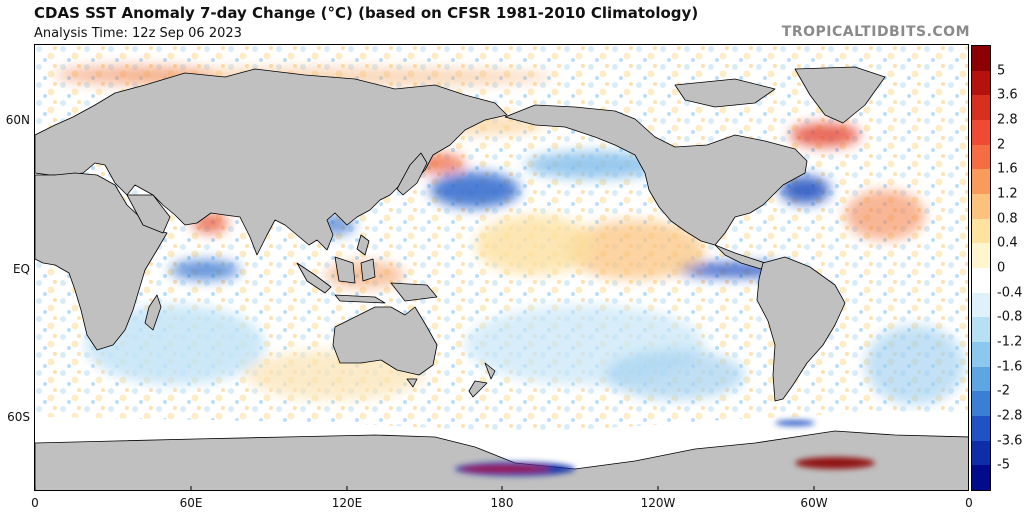 The width and height of the screenshot is (1024, 512). Describe the element at coordinates (875, 32) in the screenshot. I see `brand-watermark: TROPICALTIDBITS.COM` at that location.